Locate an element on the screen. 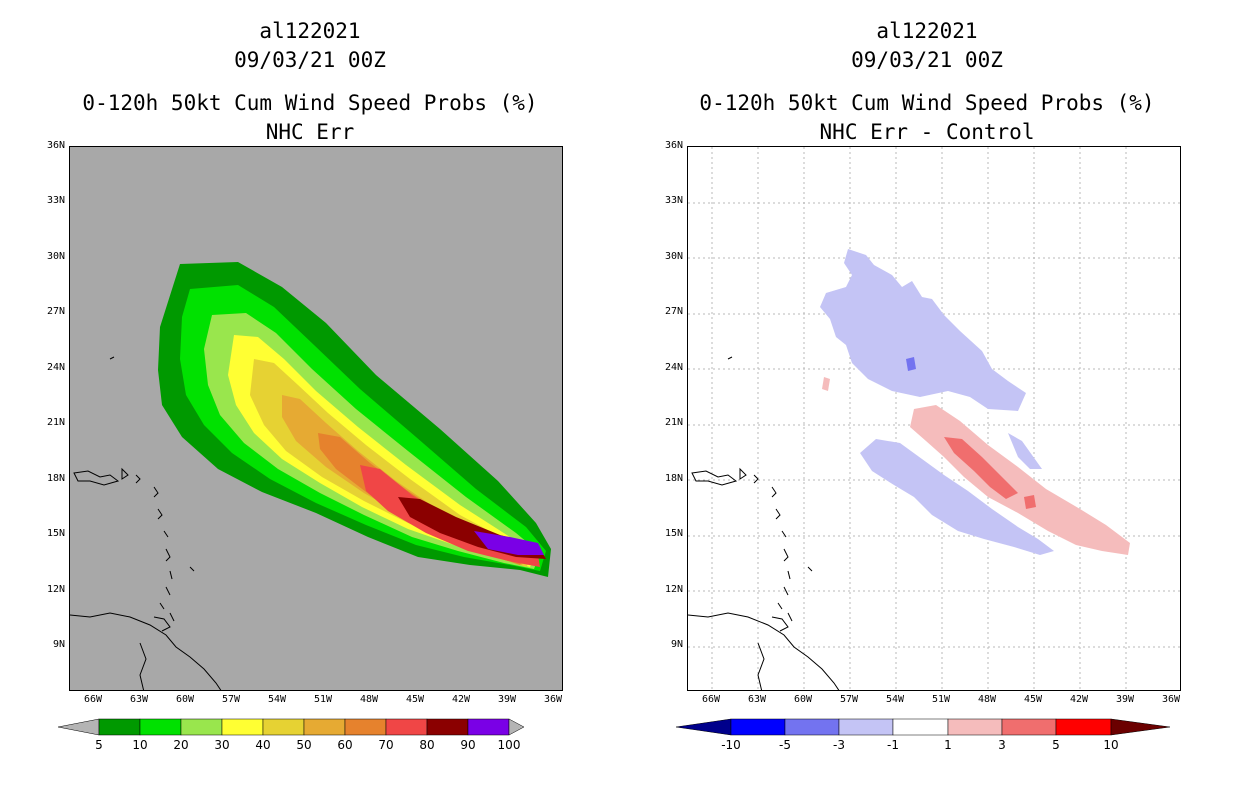 This screenshot has width=1236, height=800. right-cb-label-m3: -3 is located at coordinates (839, 745).